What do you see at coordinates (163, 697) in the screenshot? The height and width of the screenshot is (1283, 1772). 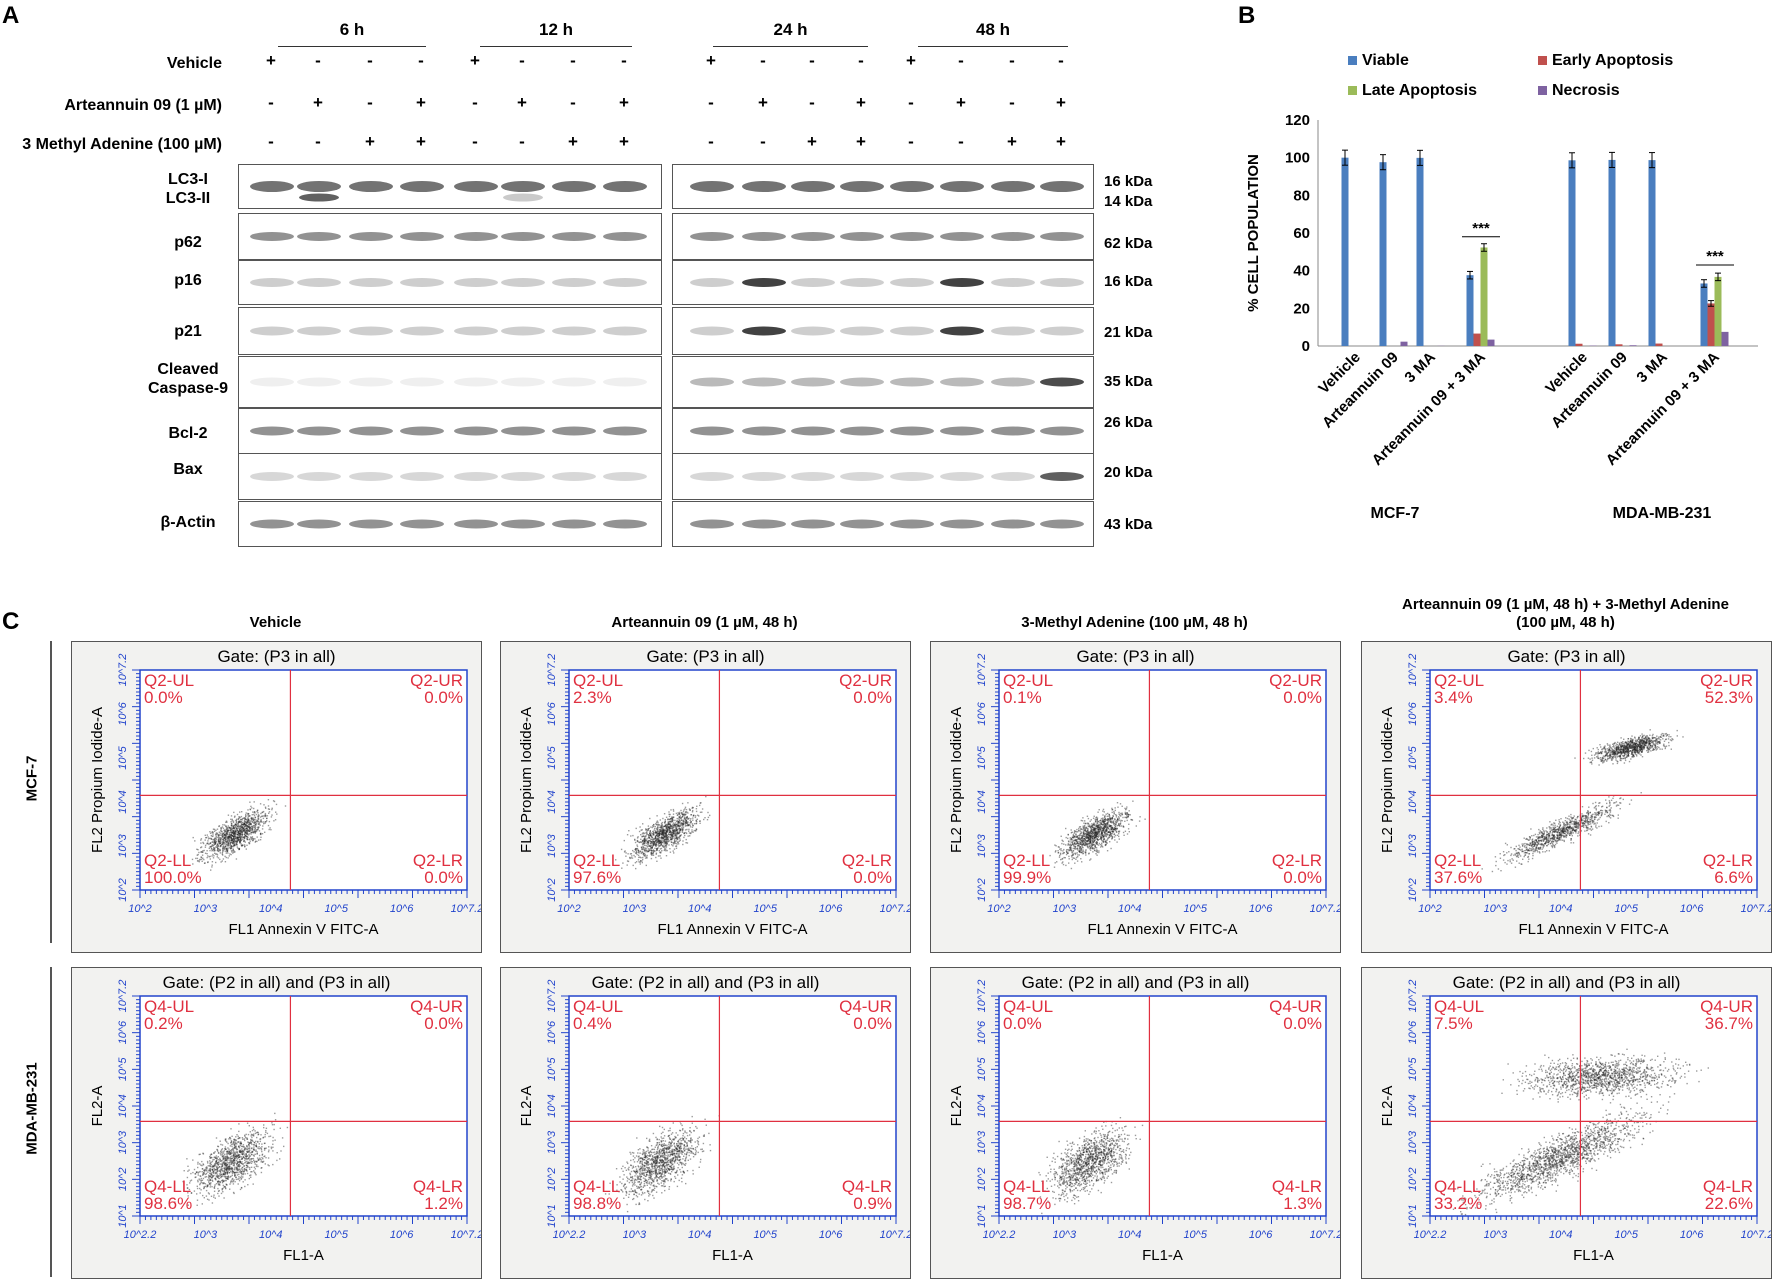 I see `quadrant-label: 0.0%` at bounding box center [163, 697].